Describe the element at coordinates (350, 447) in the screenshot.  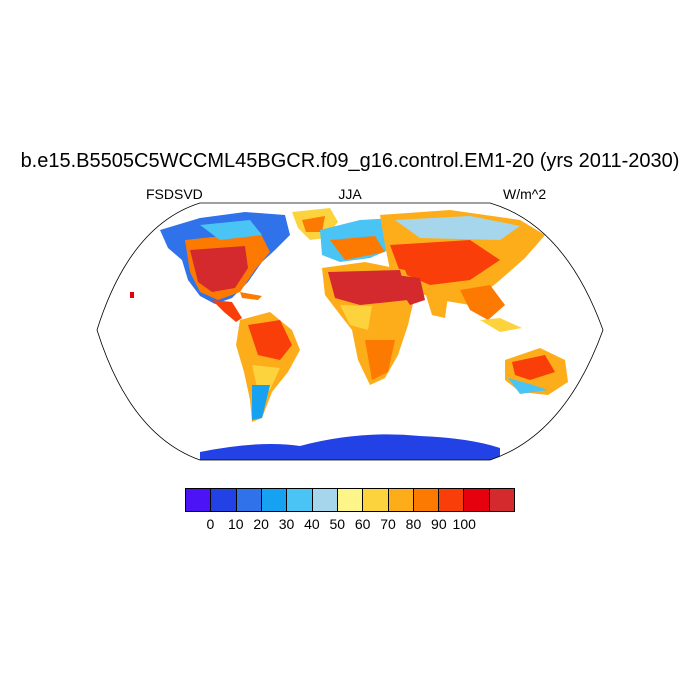
I see `antarctica` at that location.